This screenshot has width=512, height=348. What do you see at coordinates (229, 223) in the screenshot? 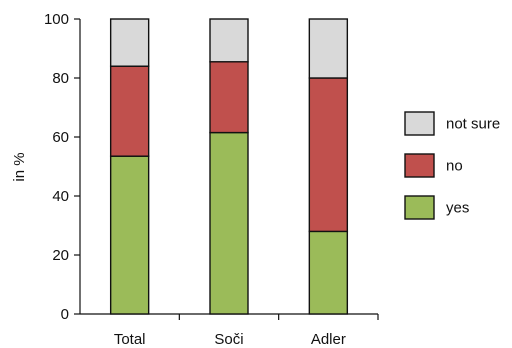
I see `bar-segment-yes-soči` at bounding box center [229, 223].